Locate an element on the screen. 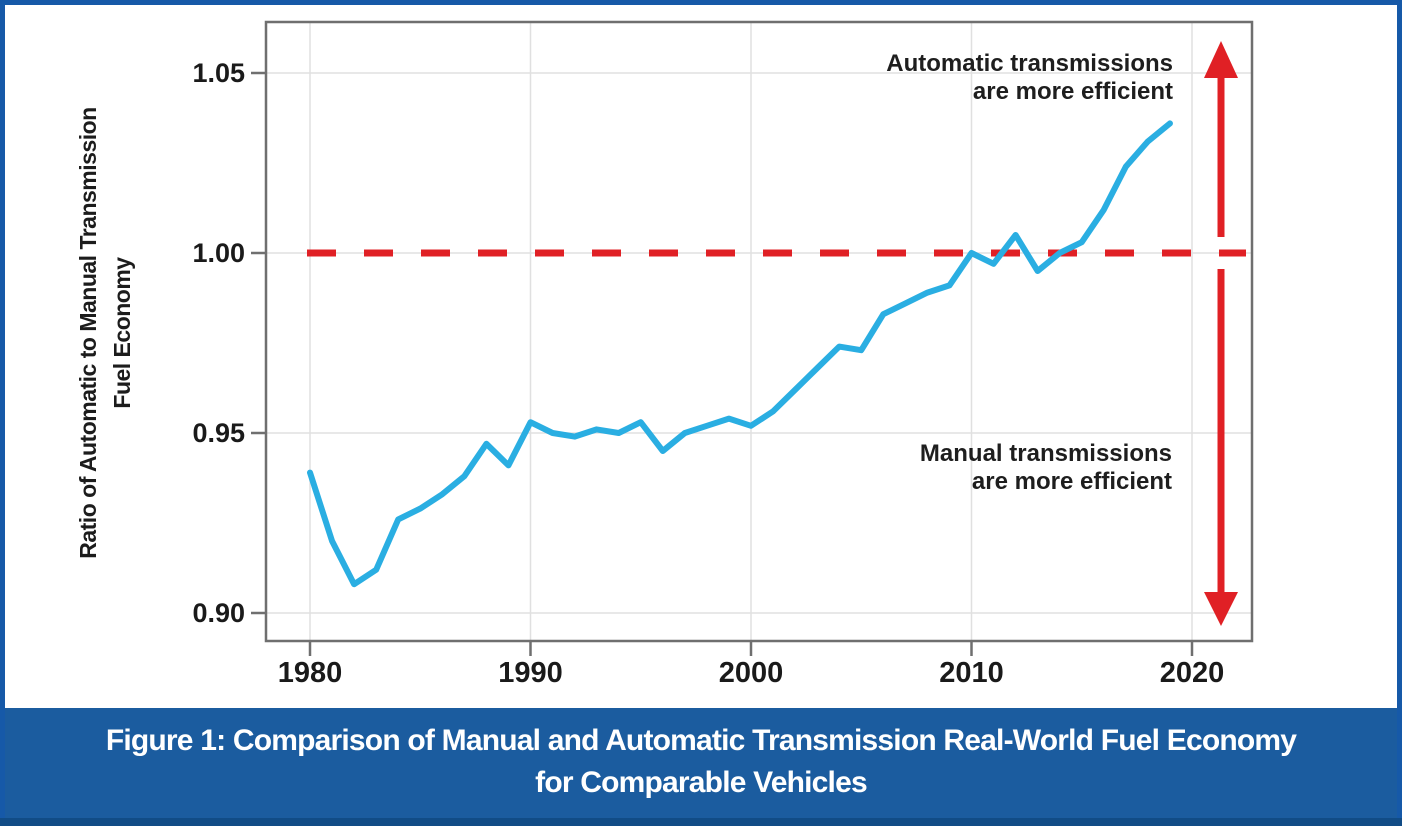 The width and height of the screenshot is (1402, 826). y-tick-label: 1.05 is located at coordinates (218, 73).